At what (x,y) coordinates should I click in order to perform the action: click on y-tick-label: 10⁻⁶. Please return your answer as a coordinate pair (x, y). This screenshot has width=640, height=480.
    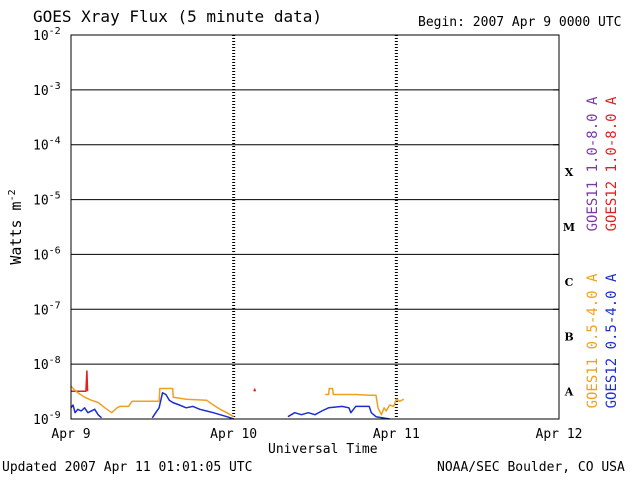
    Looking at the image, I should click on (47, 254).